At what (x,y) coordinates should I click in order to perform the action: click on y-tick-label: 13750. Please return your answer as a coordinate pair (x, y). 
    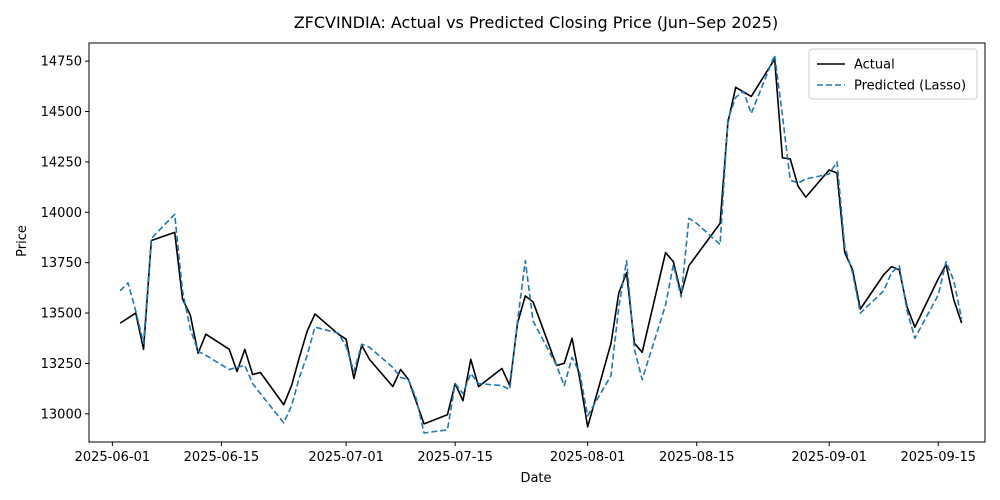
    Looking at the image, I should click on (61, 263).